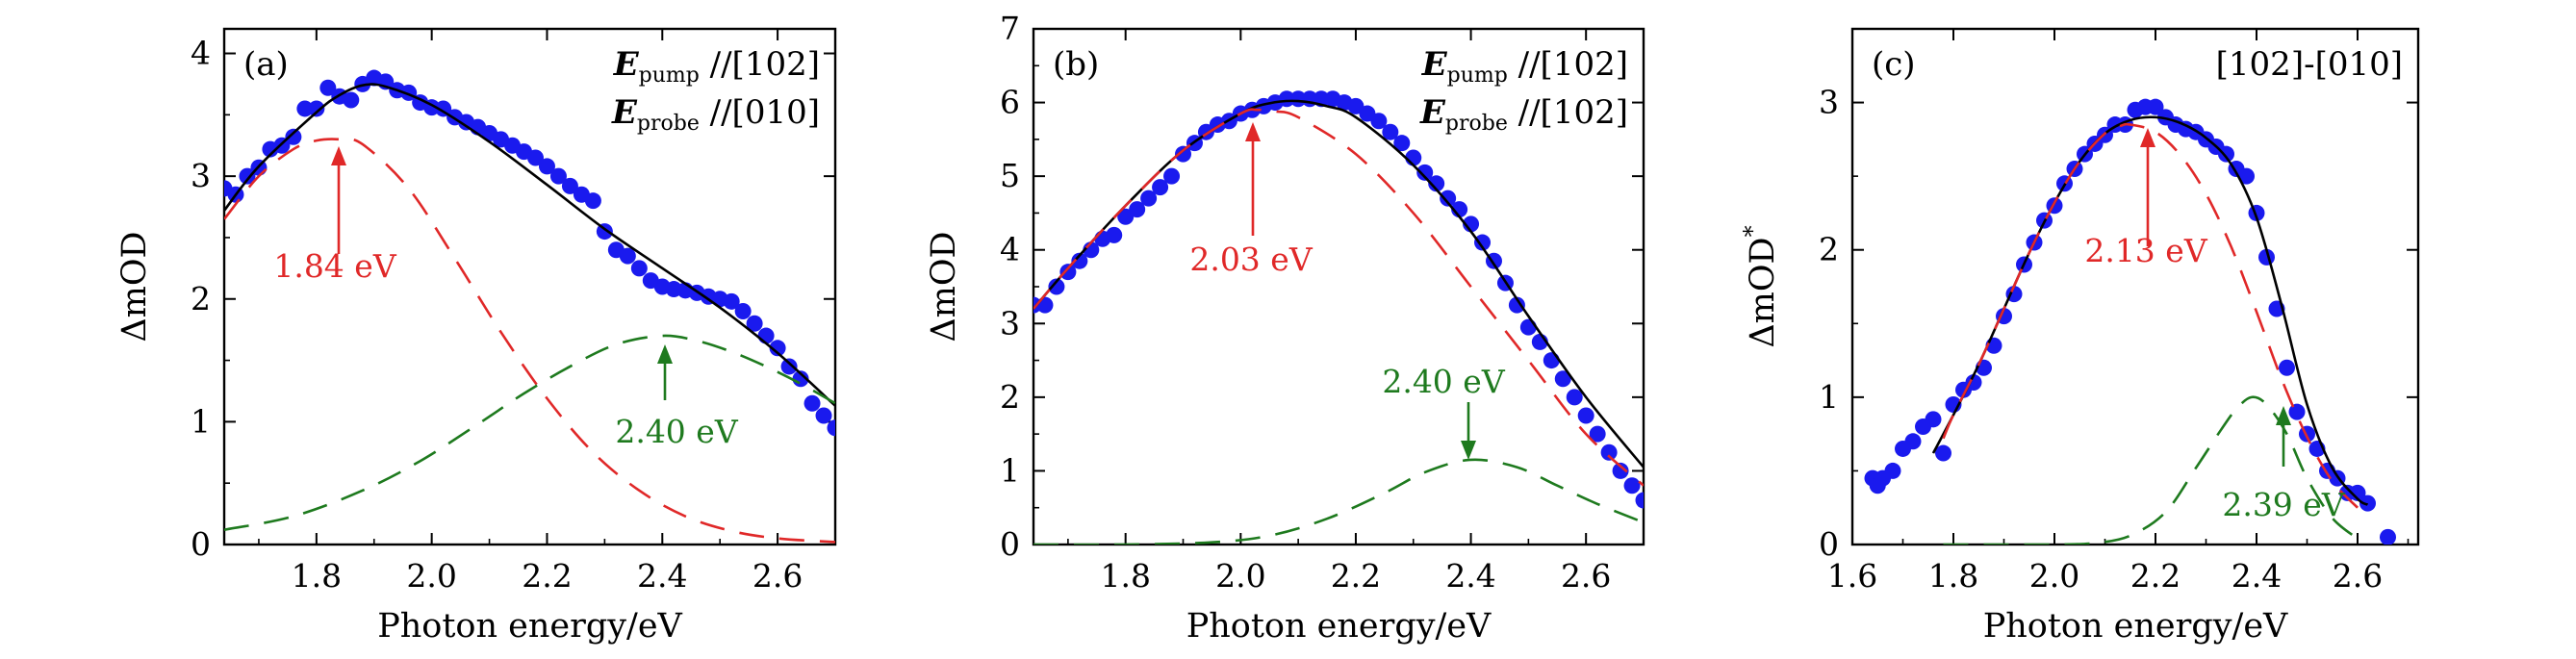 The width and height of the screenshot is (2576, 659). Describe the element at coordinates (1251, 259) in the screenshot. I see `annotation-label: 2.03 eV` at that location.